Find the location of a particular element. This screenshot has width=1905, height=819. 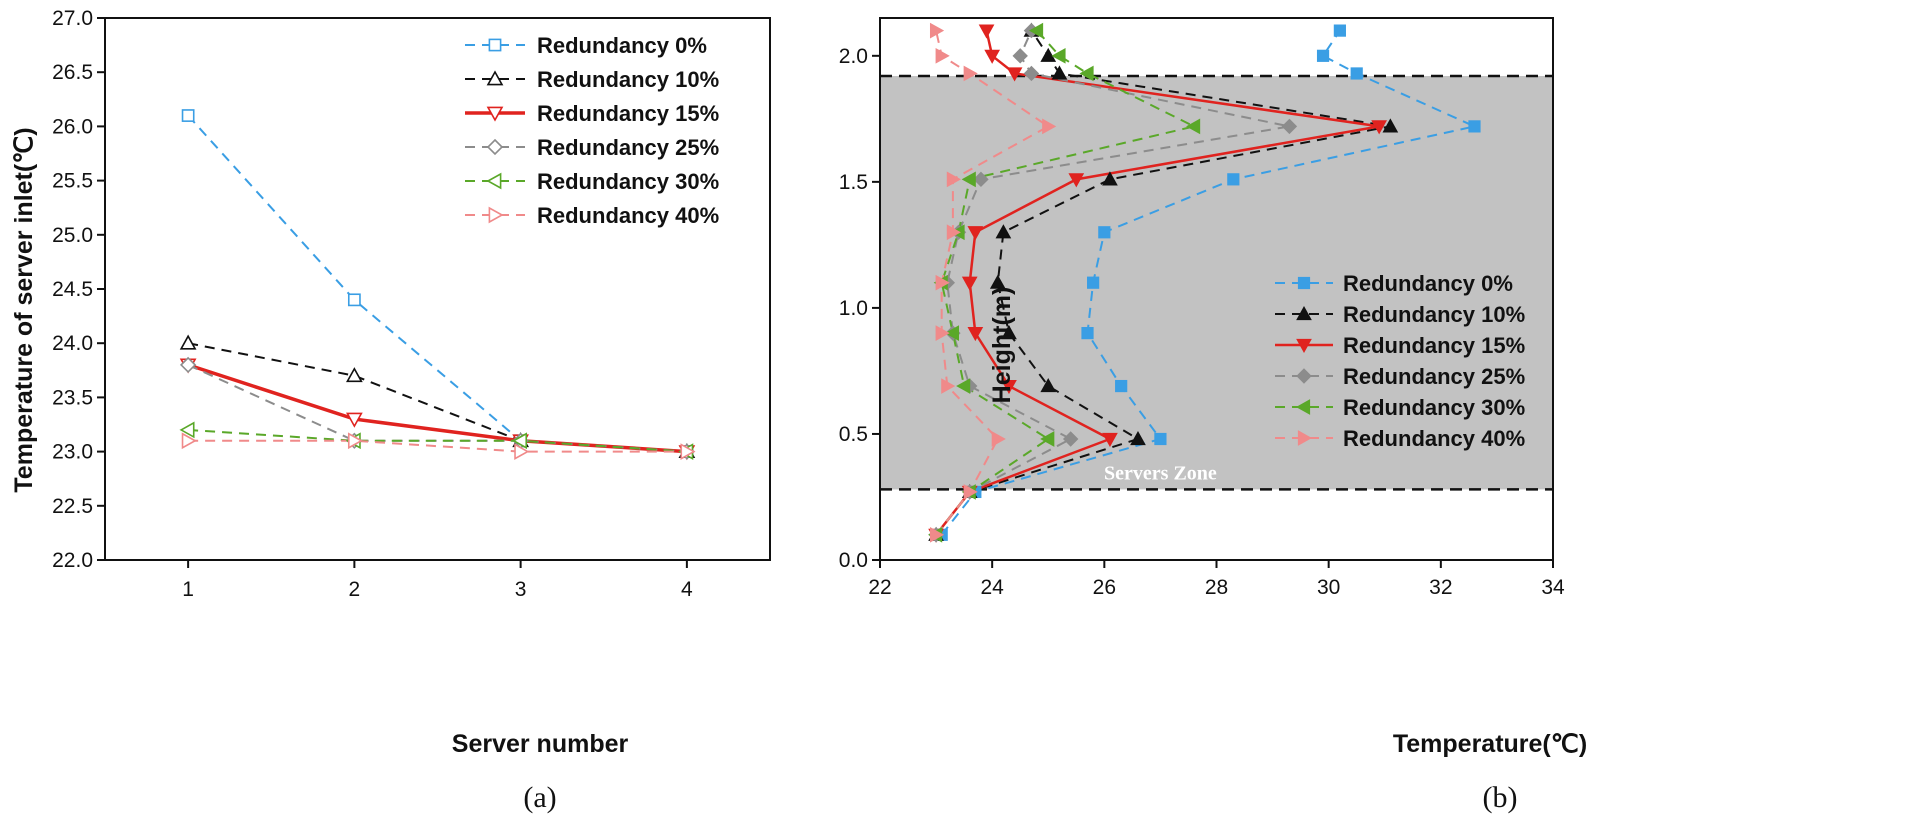

panel-a-ytick-label: 26.0 is located at coordinates (72, 126).